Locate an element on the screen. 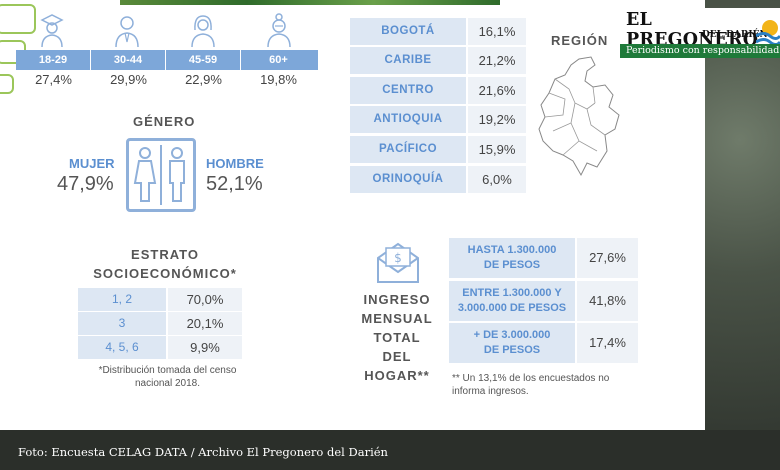 This screenshot has width=780, height=470. region-name: CARIBE is located at coordinates (408, 60).